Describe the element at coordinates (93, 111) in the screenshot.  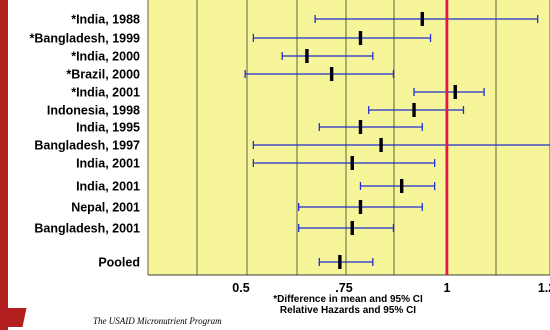
I see `row-label: Indonesia, 1998` at that location.